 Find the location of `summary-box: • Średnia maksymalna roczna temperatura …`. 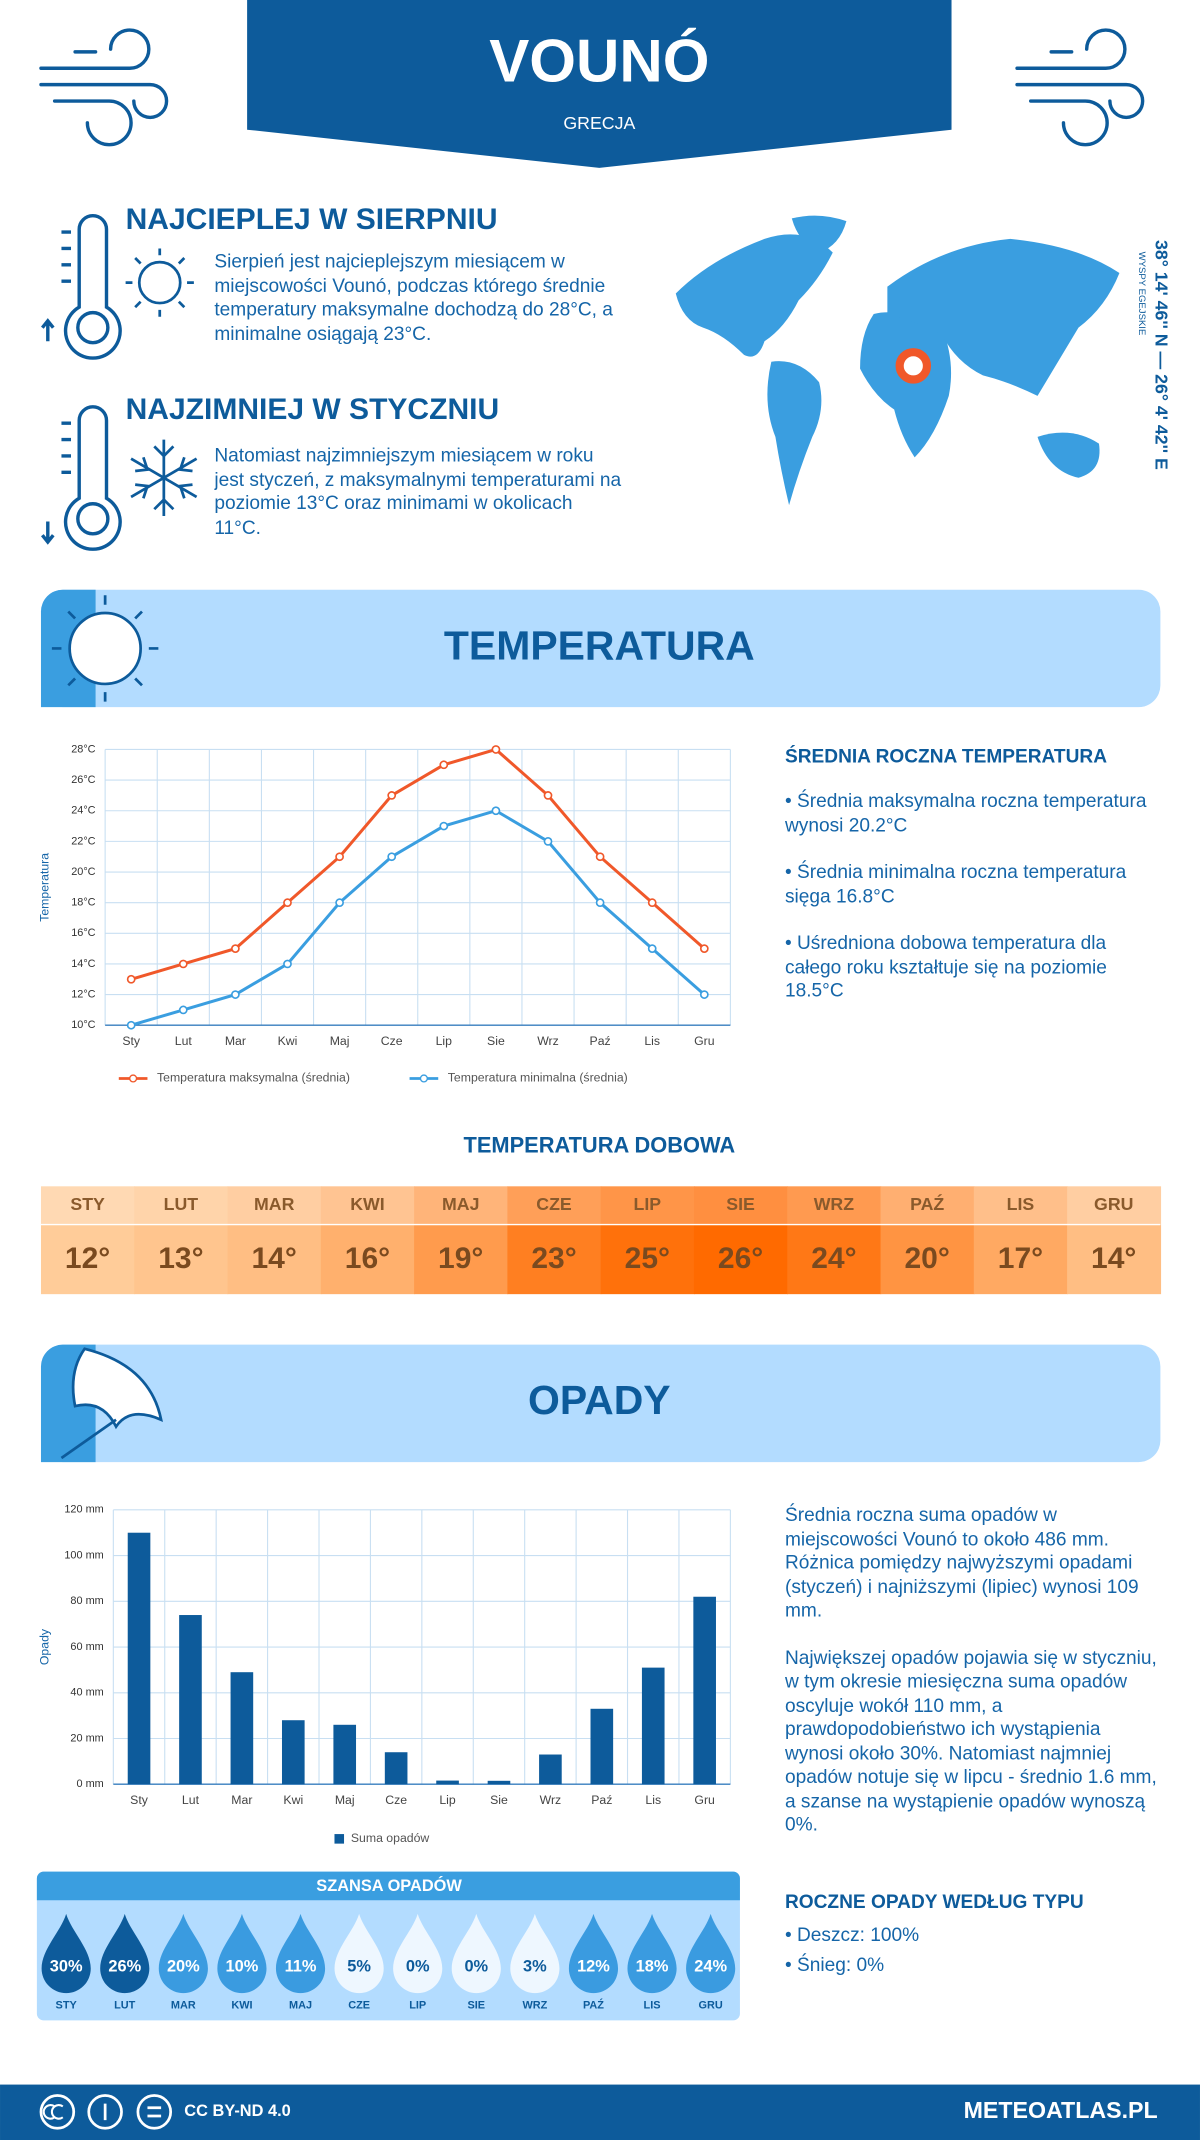

summary-box: • Średnia maksymalna roczna temperatura … is located at coordinates (965, 895).